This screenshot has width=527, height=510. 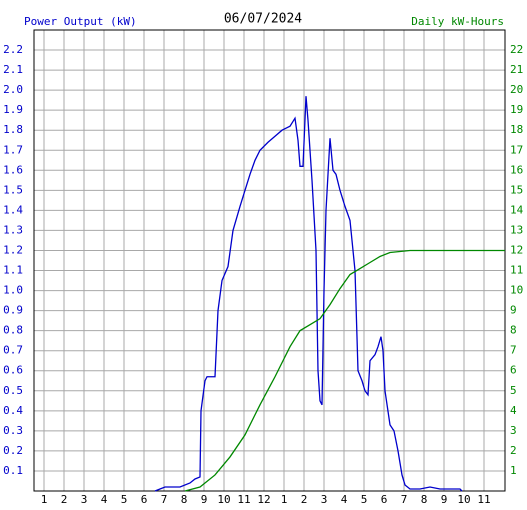 What do you see at coordinates (516, 270) in the screenshot?
I see `y2-tick-label: 11` at bounding box center [516, 270].